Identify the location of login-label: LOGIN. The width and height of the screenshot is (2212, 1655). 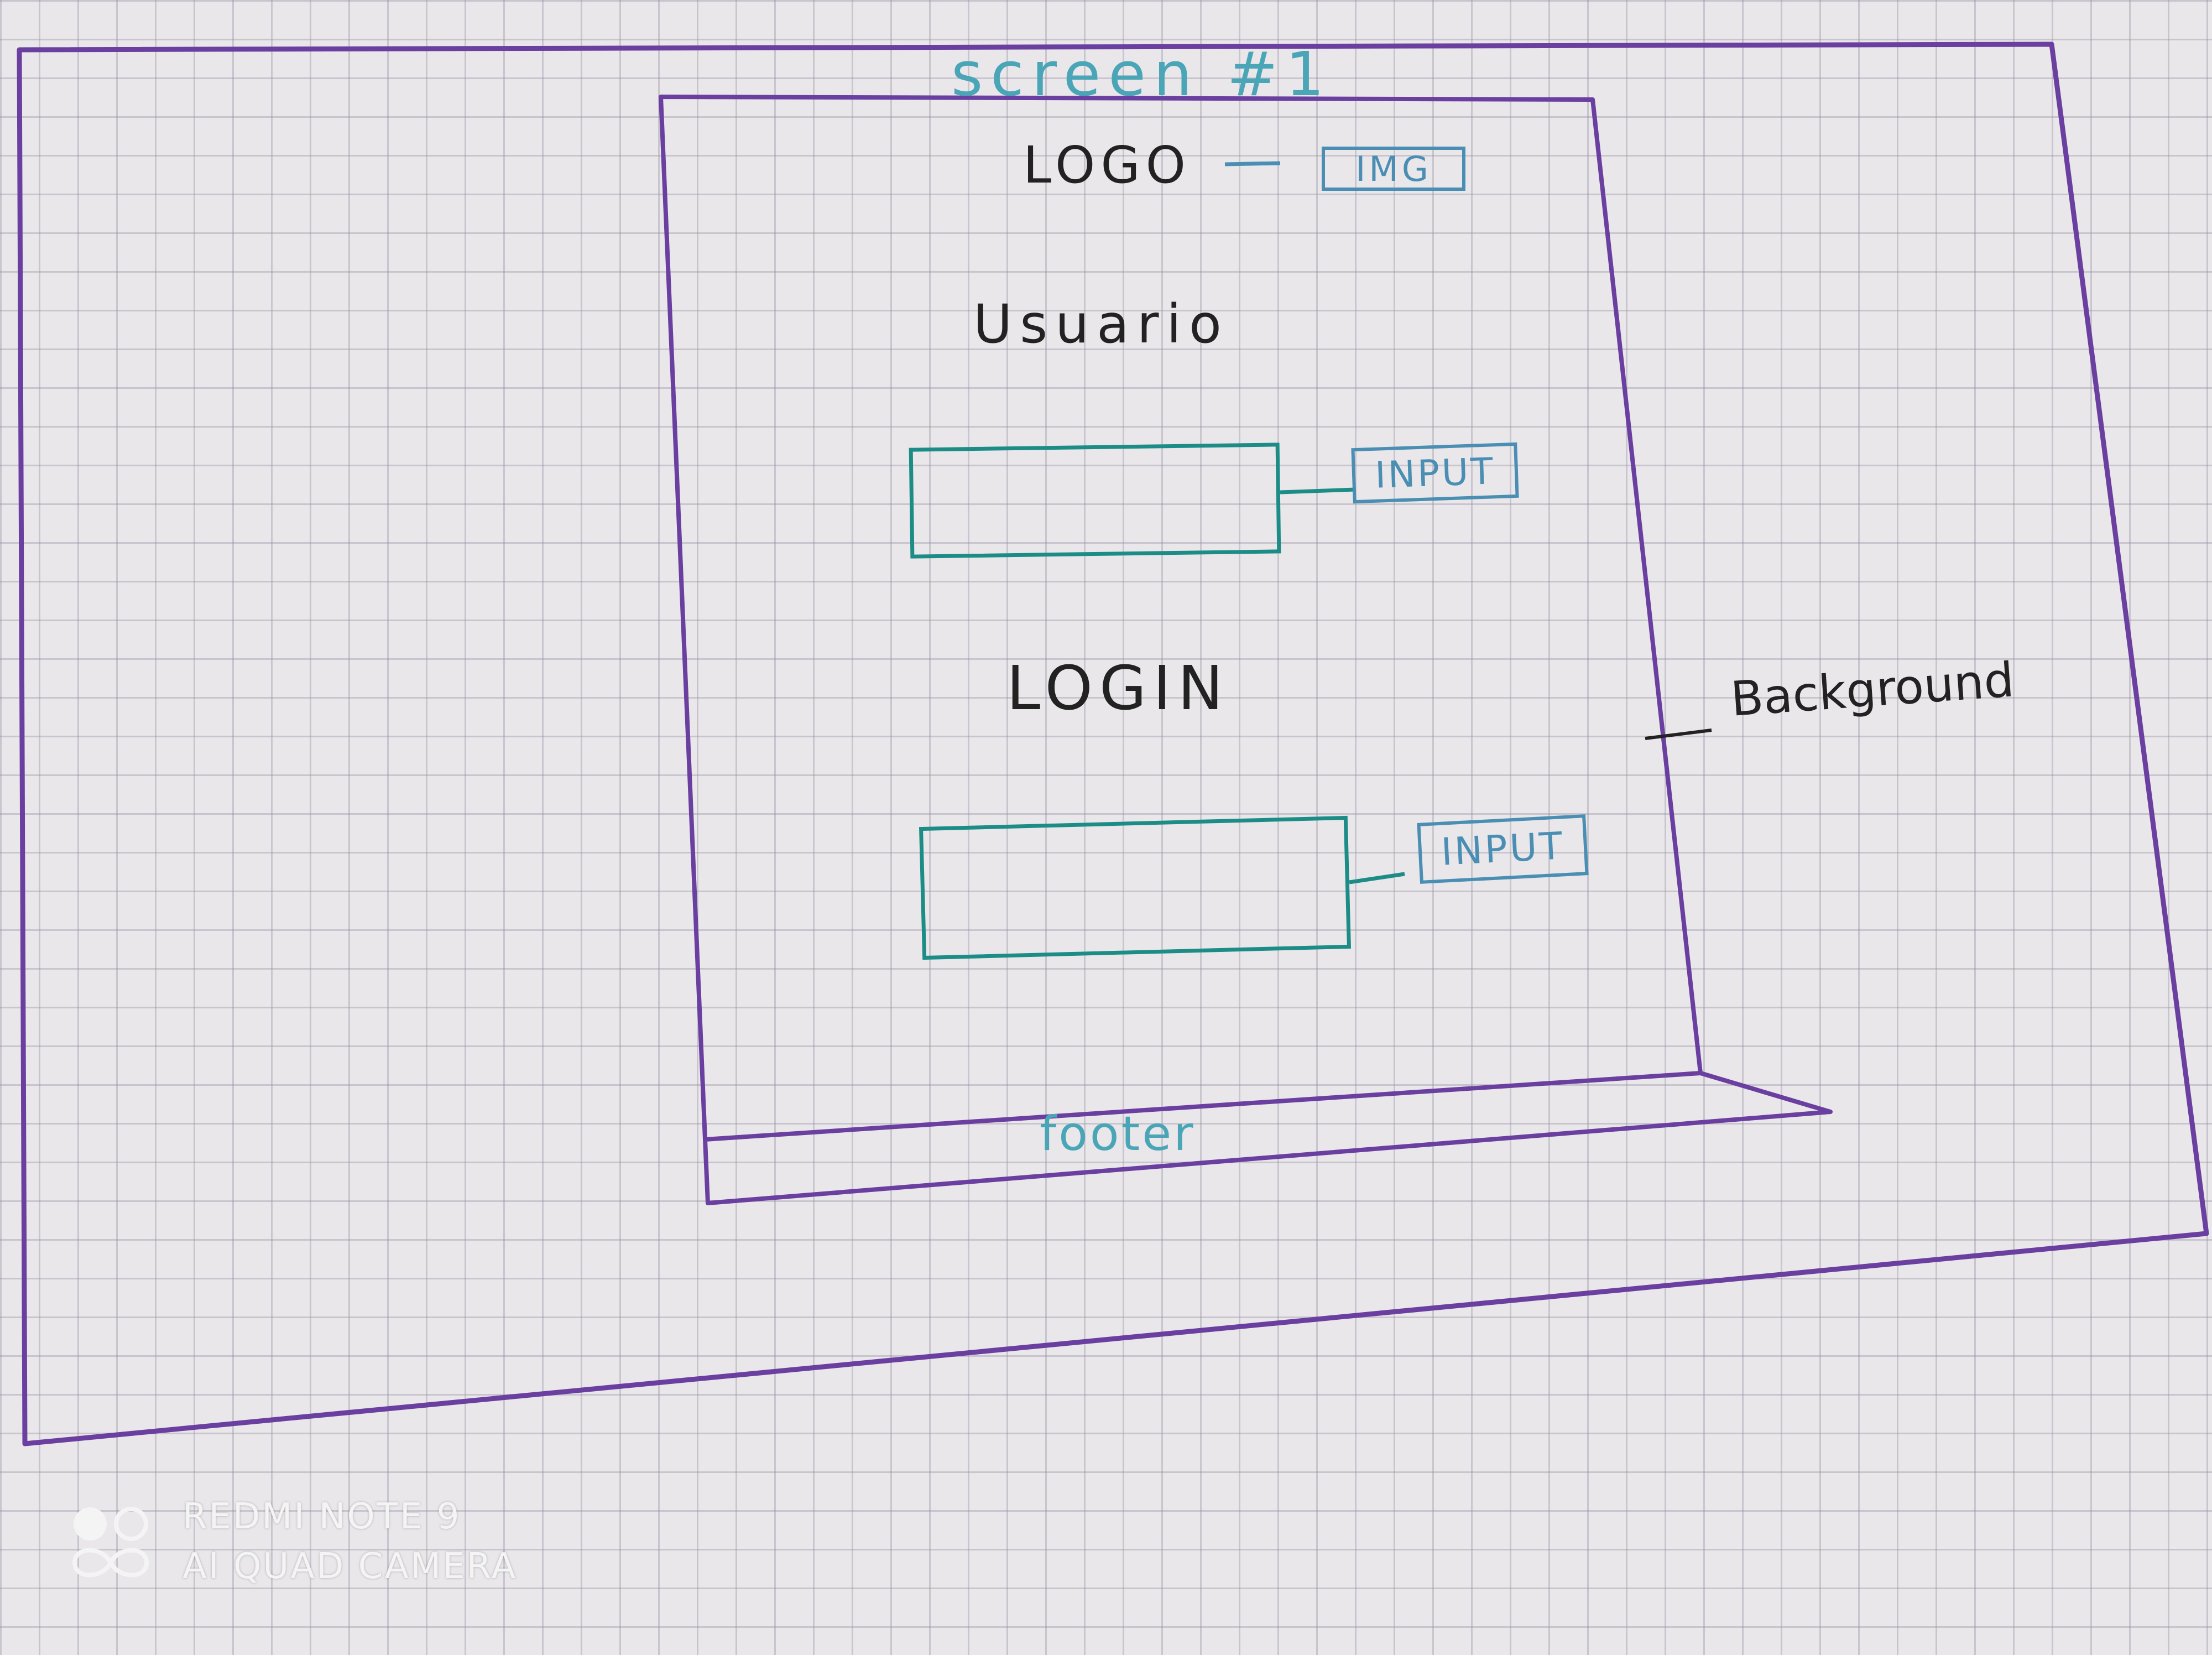
(1118, 688).